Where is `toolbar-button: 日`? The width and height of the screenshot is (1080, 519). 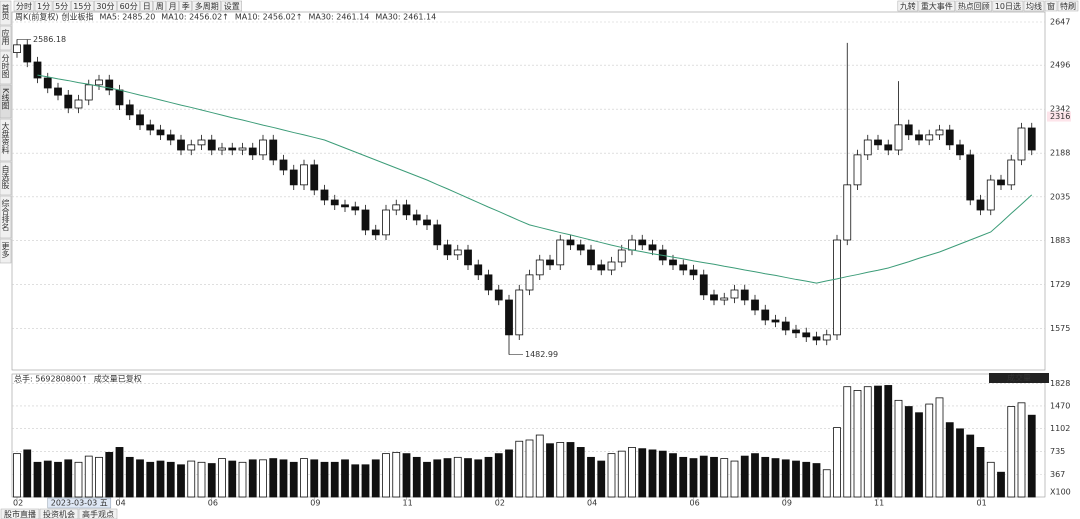 toolbar-button: 日 is located at coordinates (147, 6).